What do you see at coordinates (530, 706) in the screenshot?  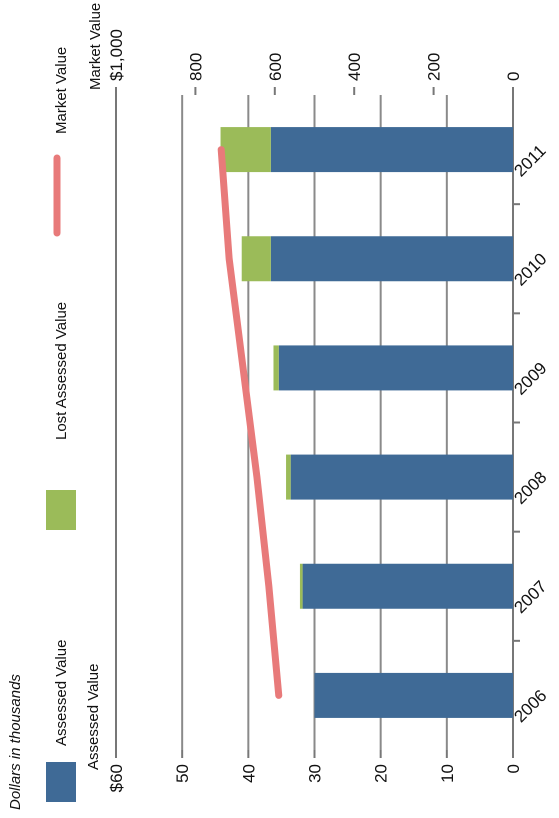 I see `category-label-2006: 2006` at bounding box center [530, 706].